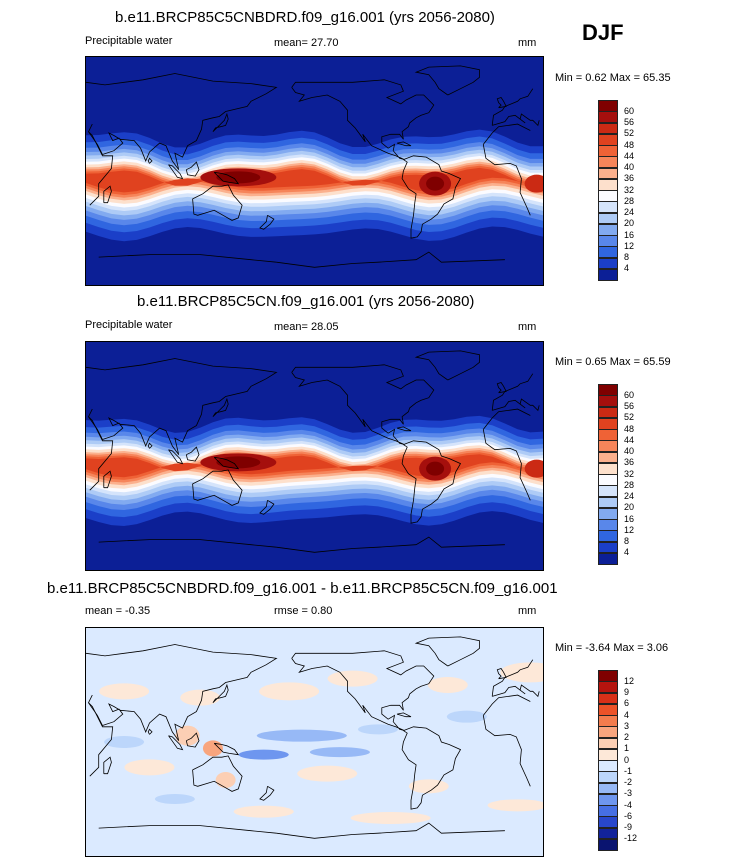  I want to click on panel3-minmax-label: Min = -3.64 Max = 3.06, so click(612, 648).